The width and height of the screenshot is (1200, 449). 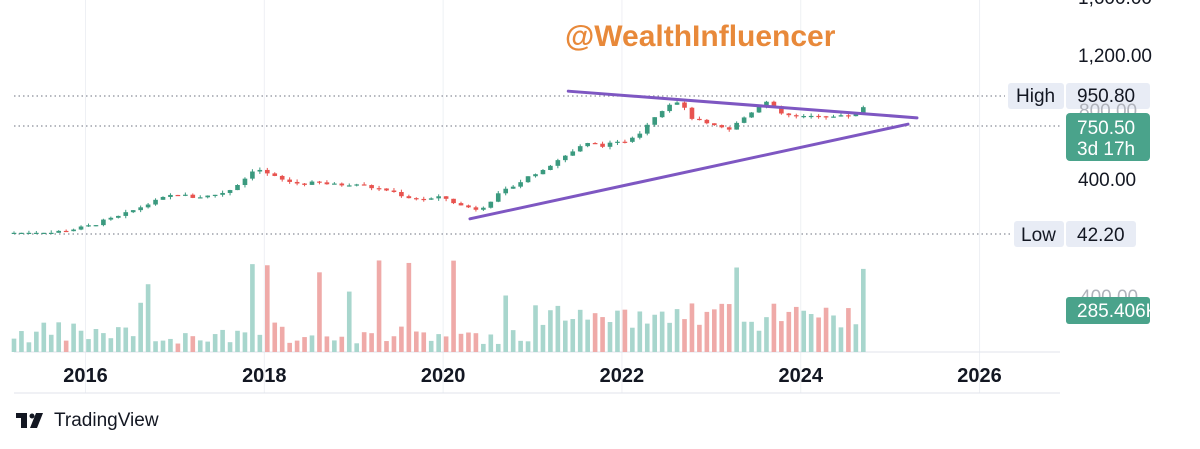 I want to click on time-axis: 2016 2018 2020 2022 2024 2026, so click(x=532, y=376).